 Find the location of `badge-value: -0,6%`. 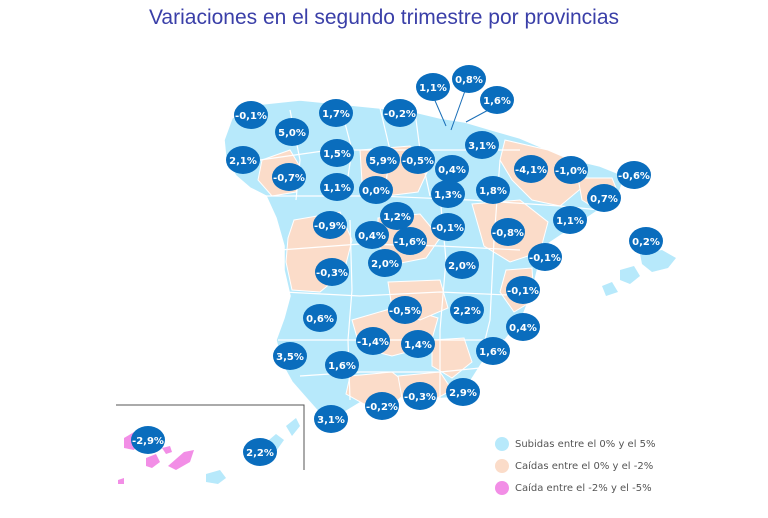

badge-value: -0,6% is located at coordinates (634, 176).